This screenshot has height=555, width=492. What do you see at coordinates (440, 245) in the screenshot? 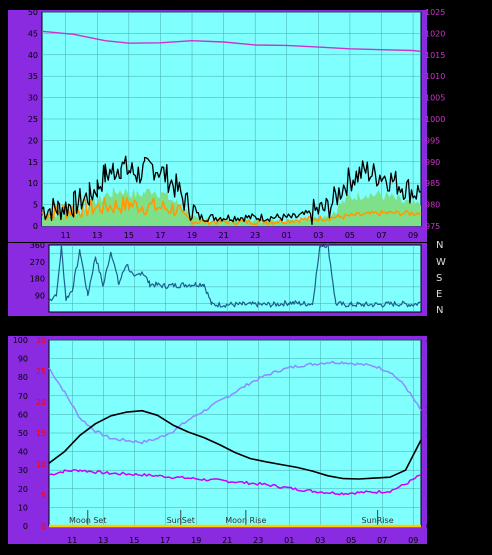
I see `compass-label-n-top: N` at bounding box center [440, 245].